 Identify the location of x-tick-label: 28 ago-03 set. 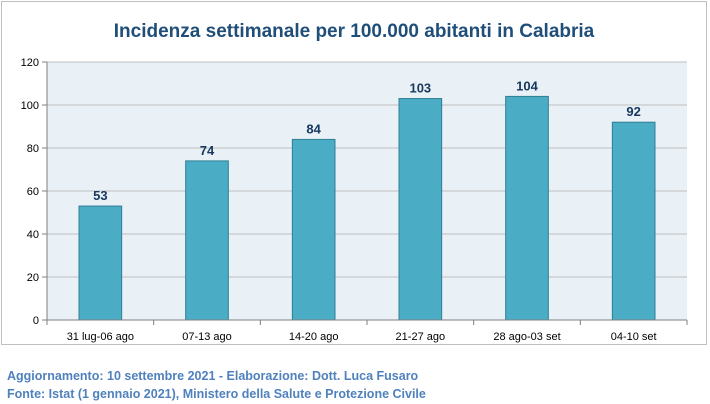
(526, 337).